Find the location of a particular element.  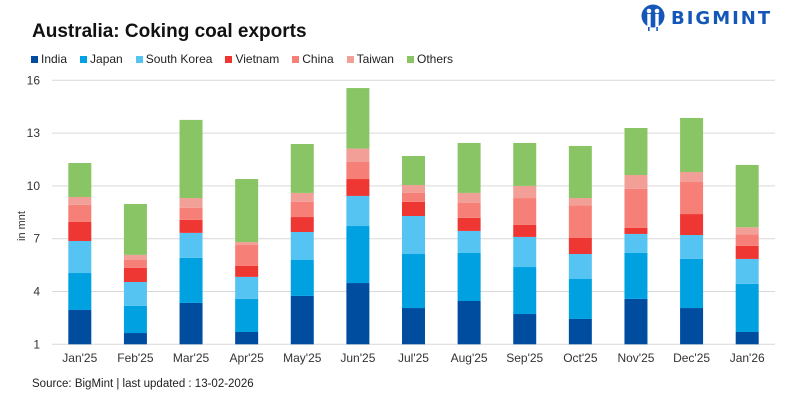

legend-label: Taiwan is located at coordinates (375, 59).